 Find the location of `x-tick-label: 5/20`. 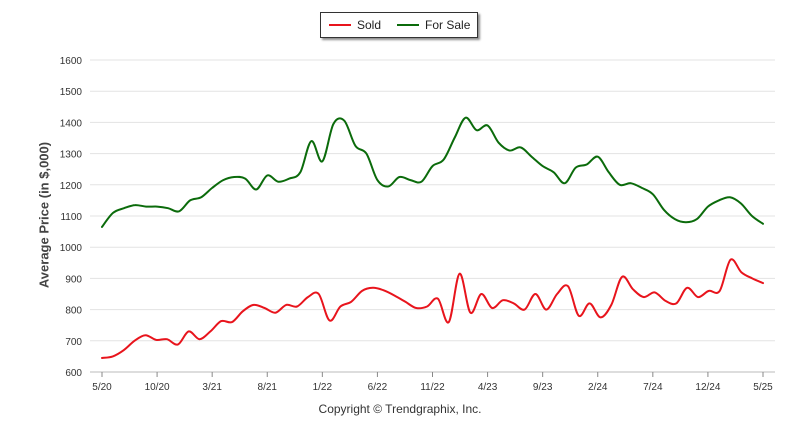

x-tick-label: 5/20 is located at coordinates (102, 387).